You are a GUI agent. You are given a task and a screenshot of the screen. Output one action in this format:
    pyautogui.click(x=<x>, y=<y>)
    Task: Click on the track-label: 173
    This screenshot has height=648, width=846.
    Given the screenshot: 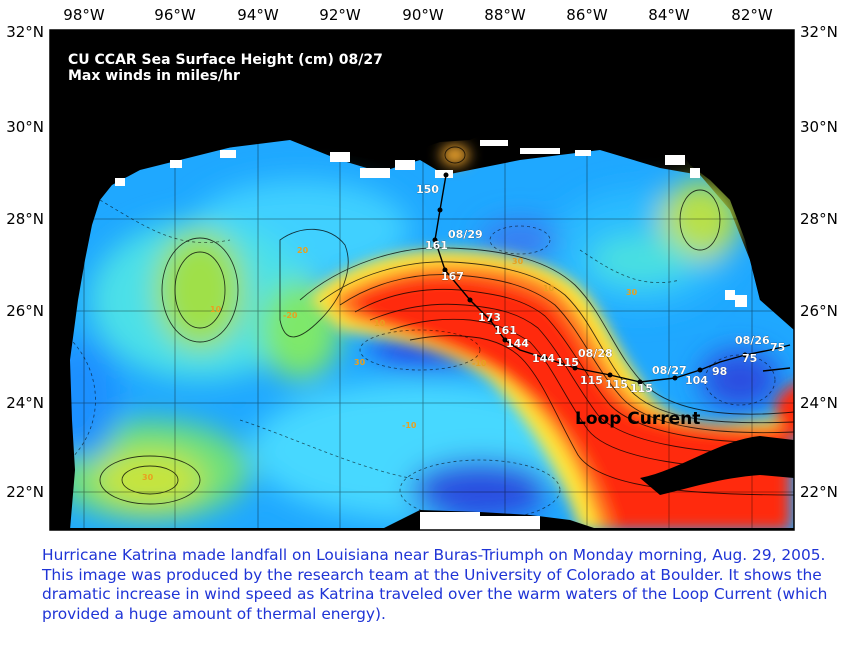 What is the action you would take?
    pyautogui.click(x=489, y=317)
    